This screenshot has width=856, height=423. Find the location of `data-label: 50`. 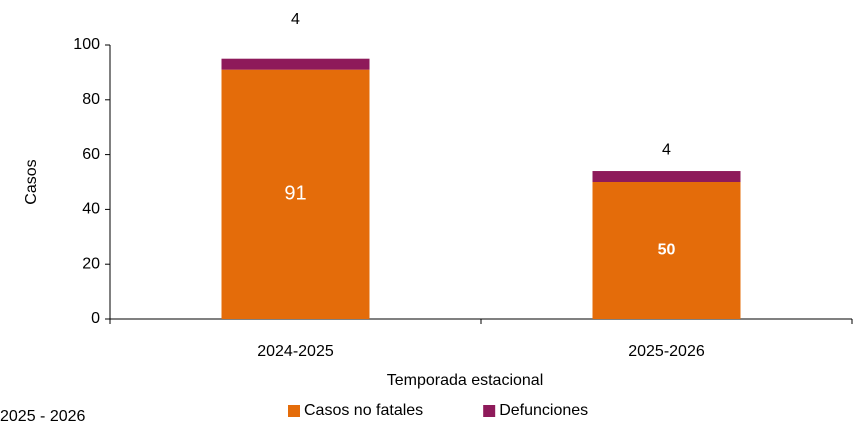

data-label: 50 is located at coordinates (667, 250).